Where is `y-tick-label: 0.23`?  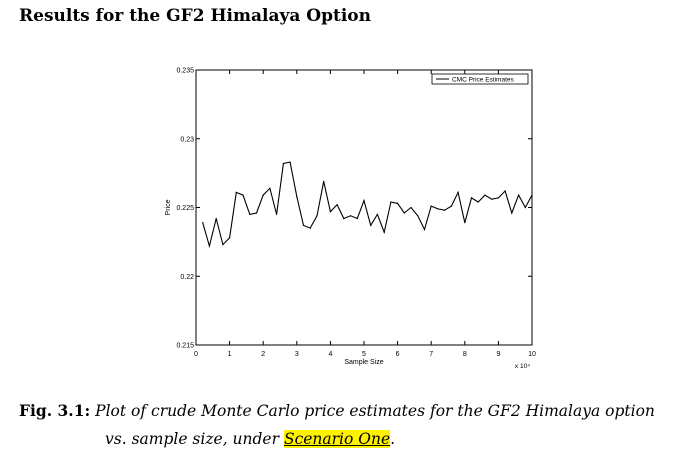 y-tick-label: 0.23 is located at coordinates (187, 139).